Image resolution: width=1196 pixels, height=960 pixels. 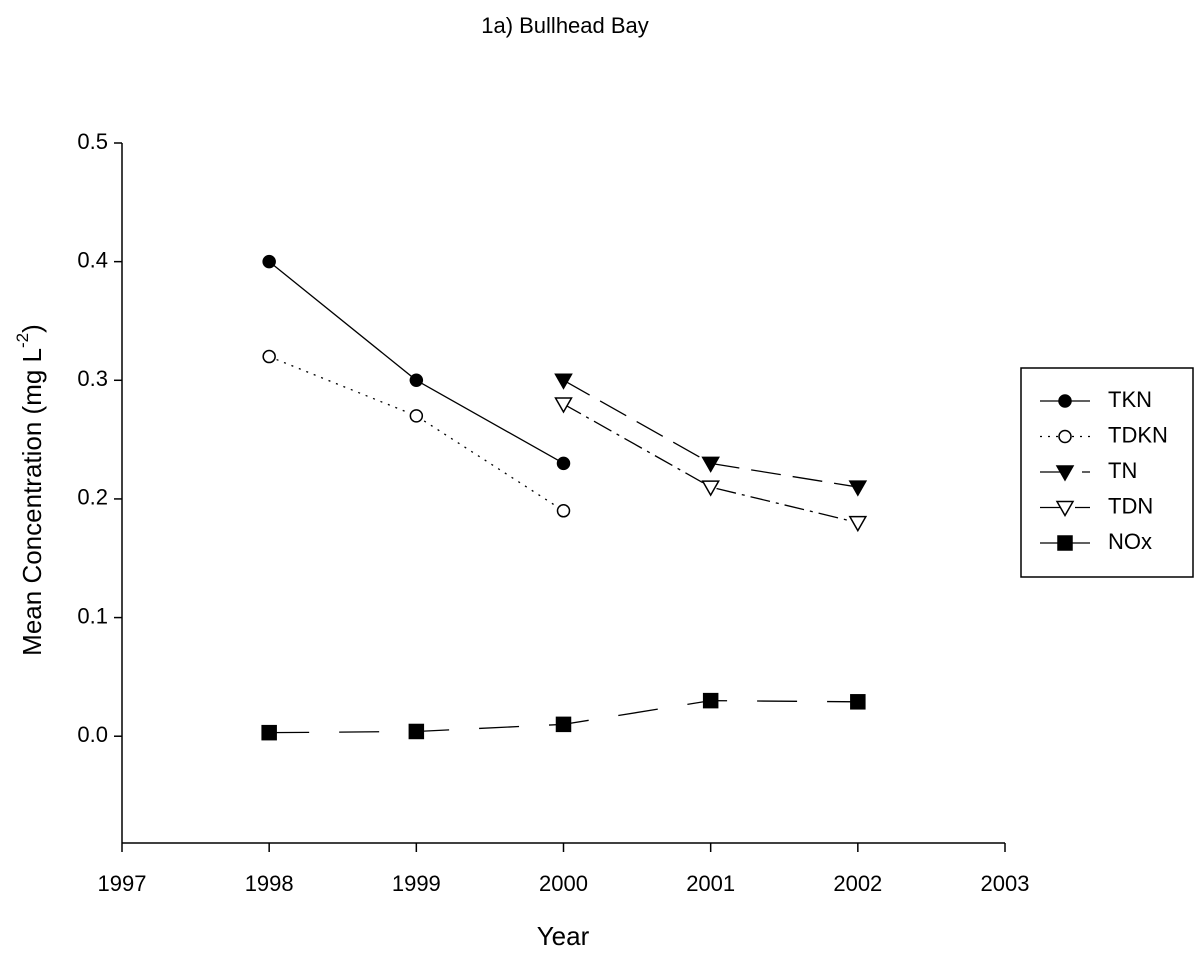 I want to click on x-tick-label: 1997, so click(x=122, y=883).